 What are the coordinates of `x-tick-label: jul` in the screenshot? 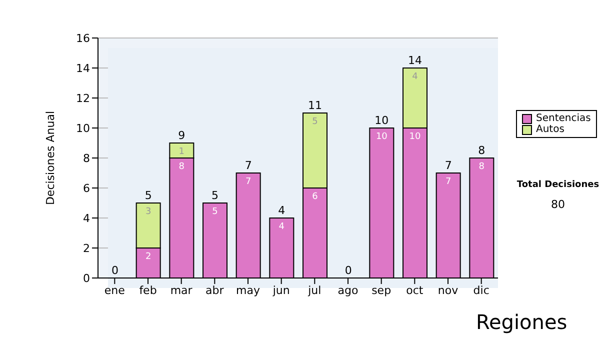 It's located at (314, 290).